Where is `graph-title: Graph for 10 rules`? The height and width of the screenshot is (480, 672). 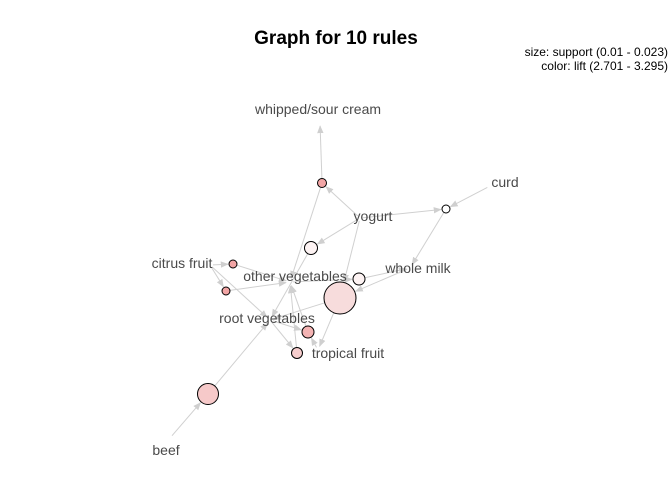
graph-title: Graph for 10 rules is located at coordinates (336, 38).